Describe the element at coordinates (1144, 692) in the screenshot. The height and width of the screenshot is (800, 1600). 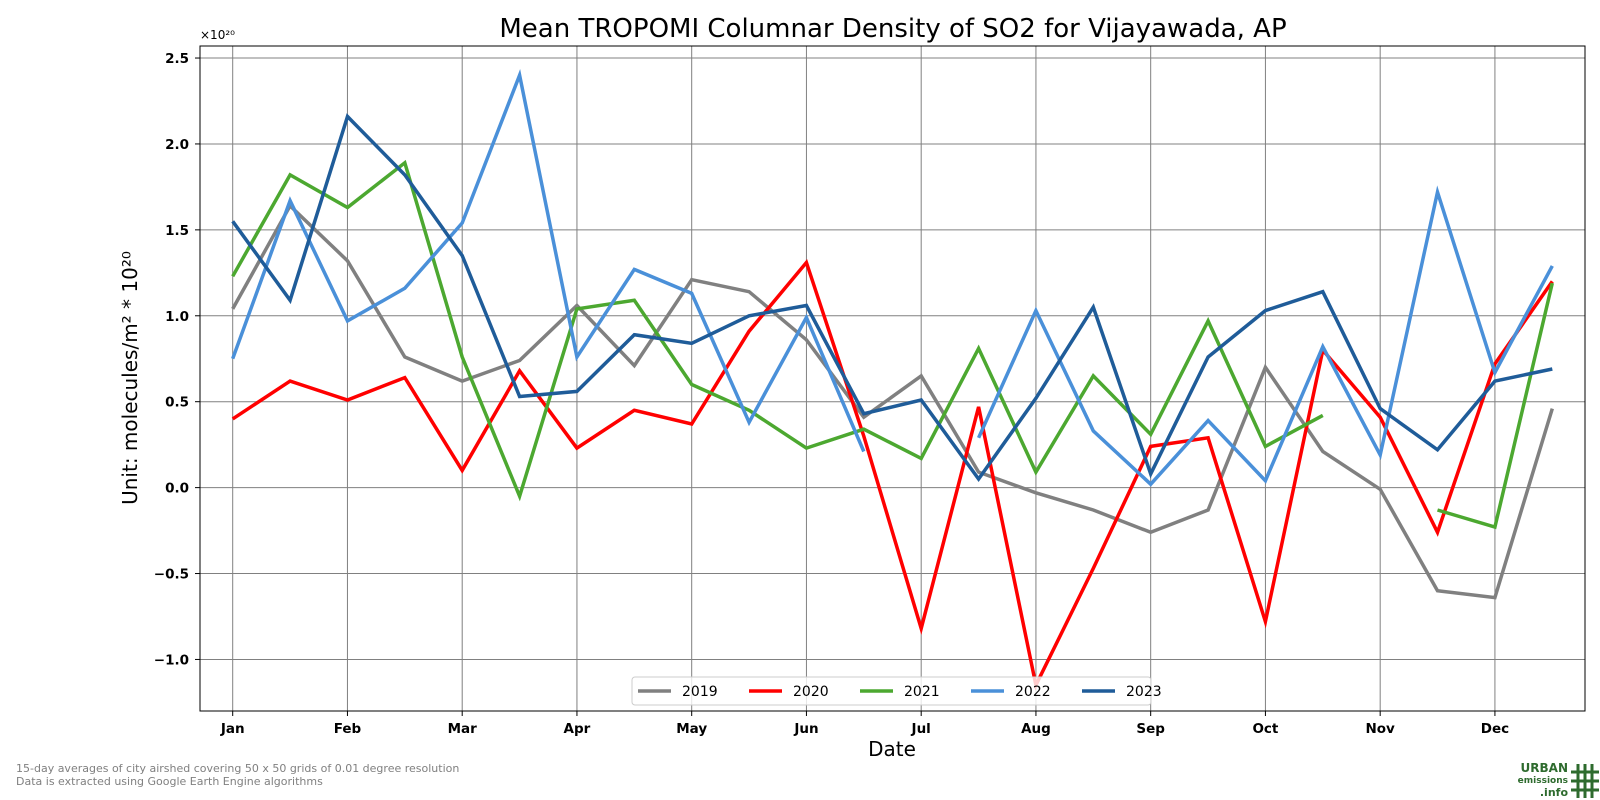
I see `legend-label: 2023` at that location.